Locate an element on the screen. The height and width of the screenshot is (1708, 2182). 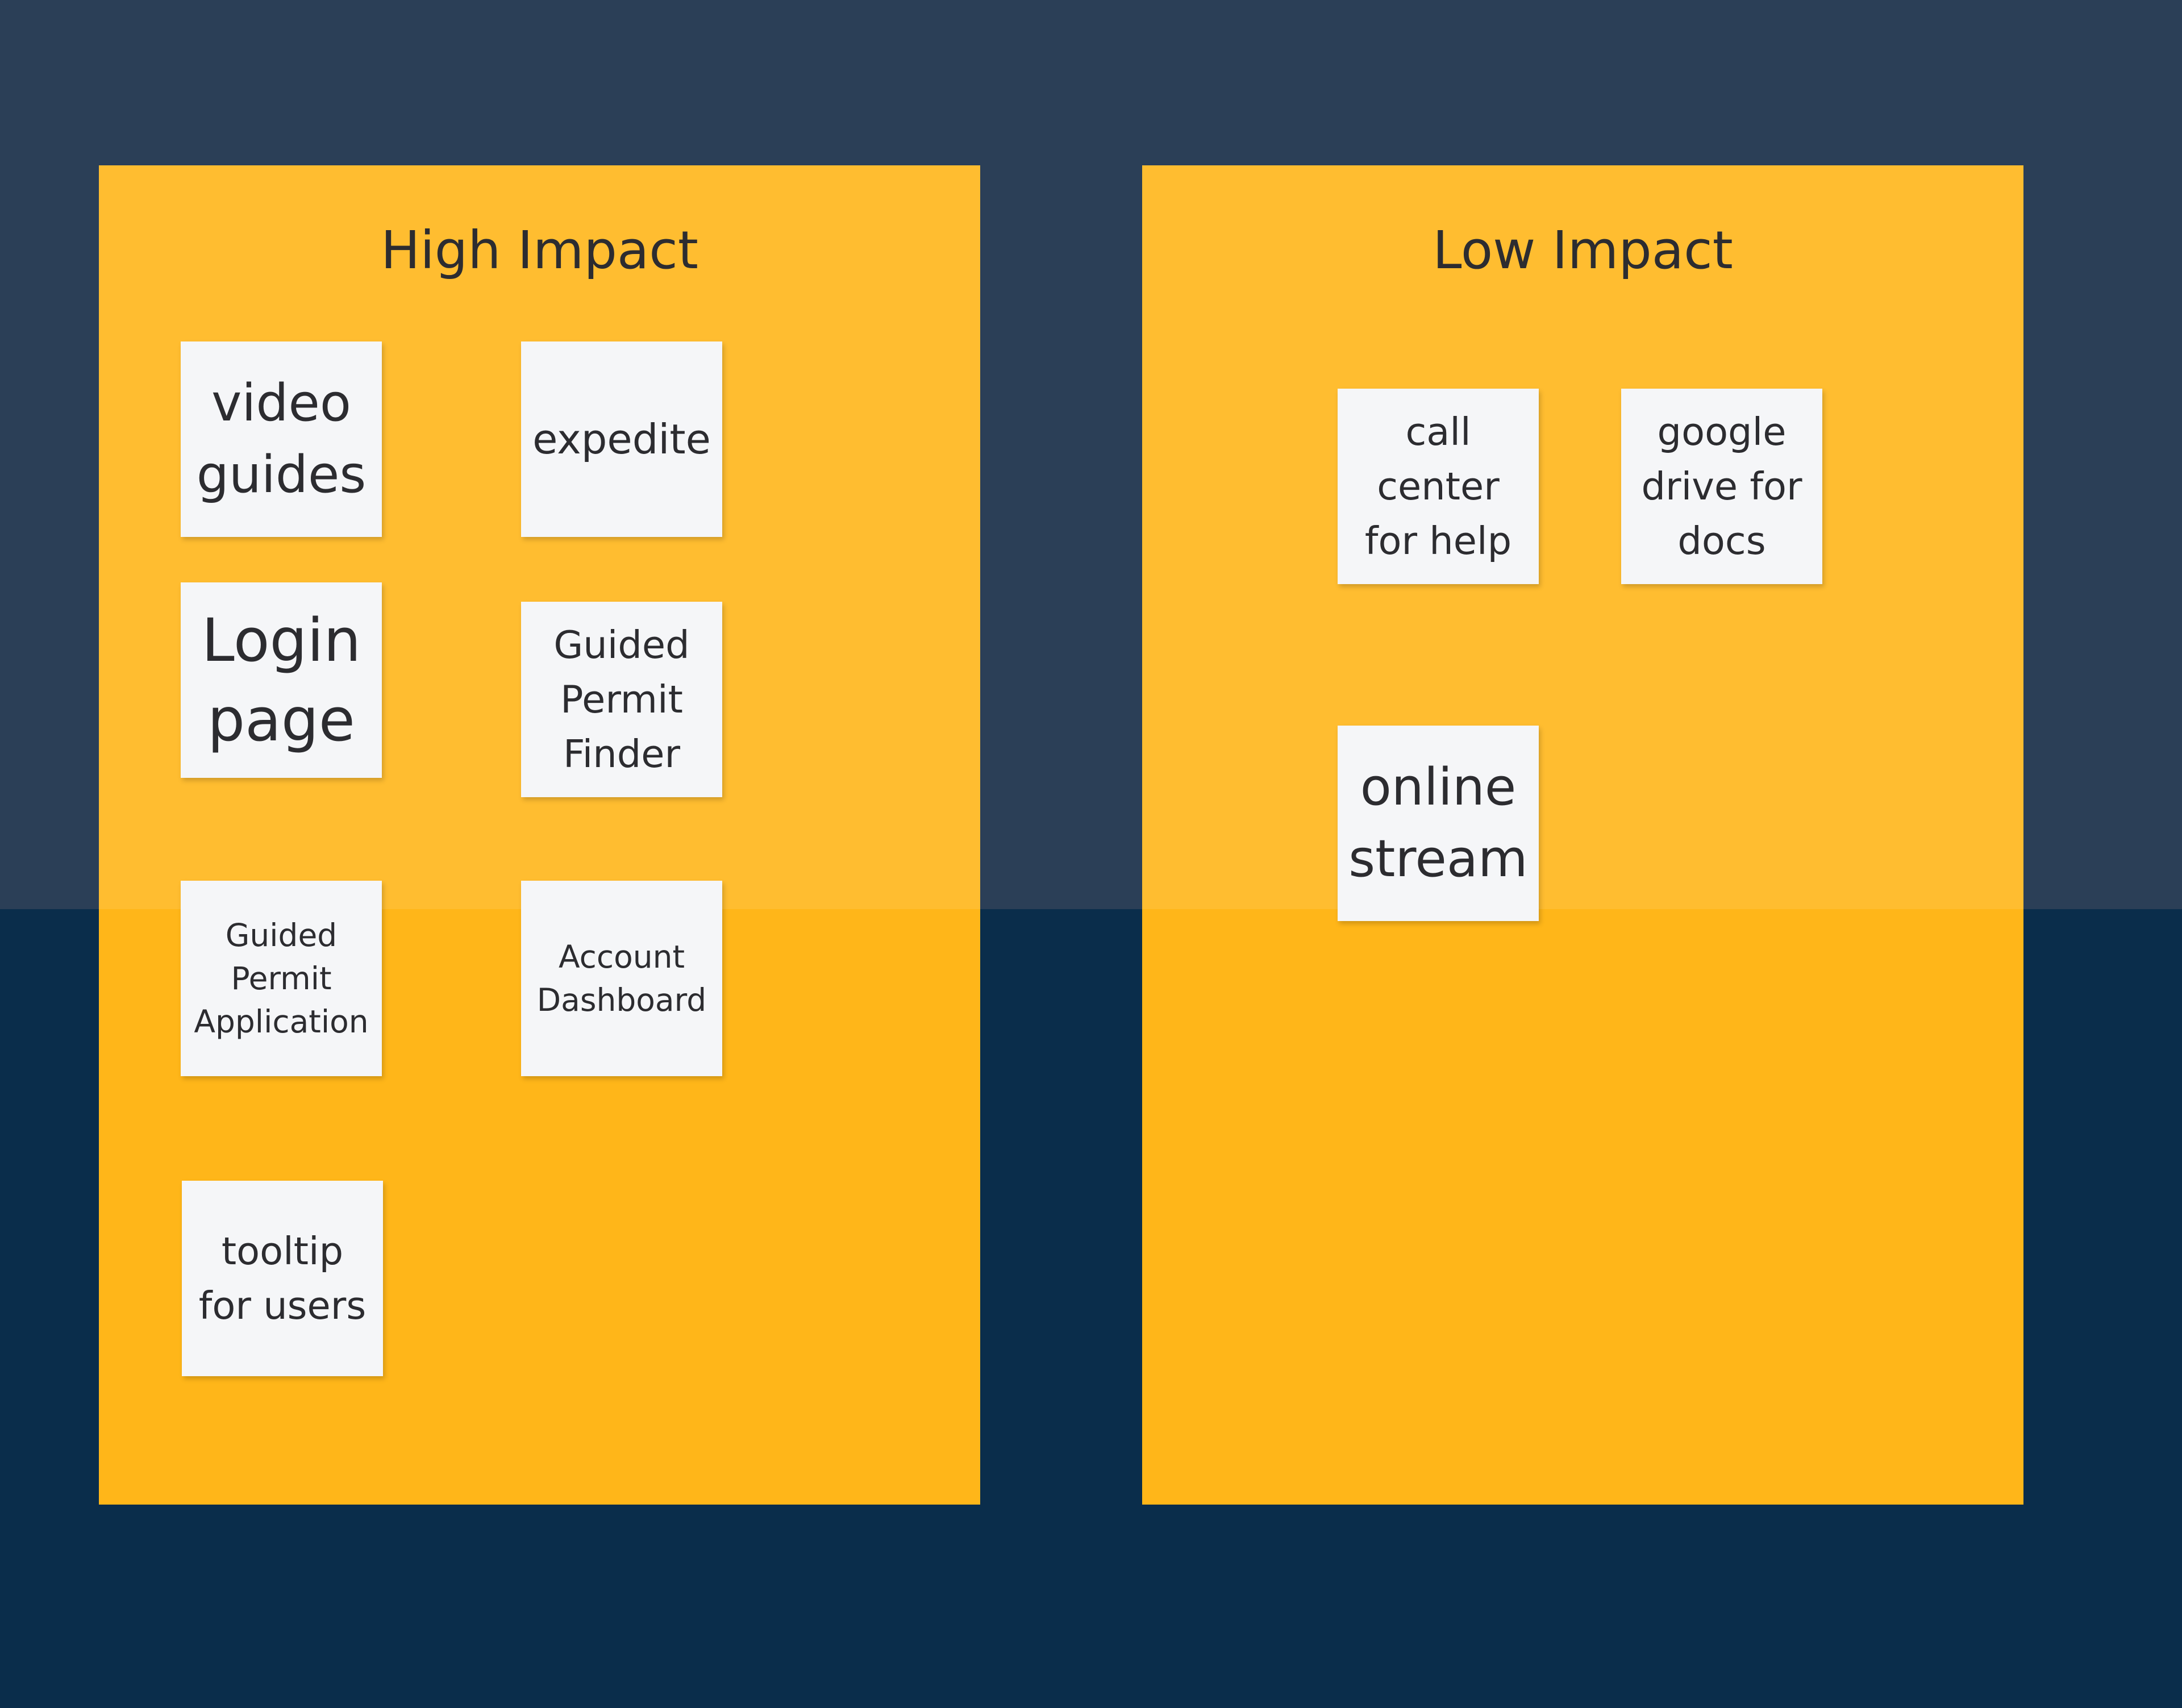
sticky-note-expedite: expedite is located at coordinates (621, 439).